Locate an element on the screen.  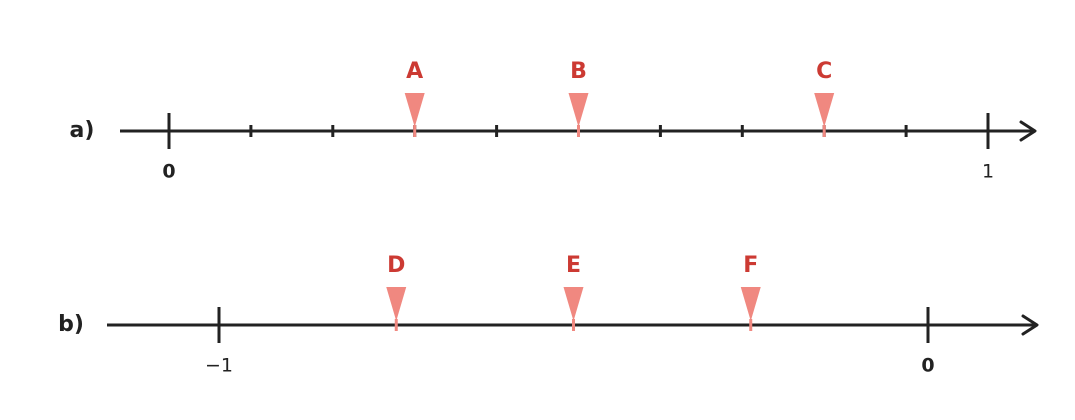
tick-label: −1 is located at coordinates (219, 366).